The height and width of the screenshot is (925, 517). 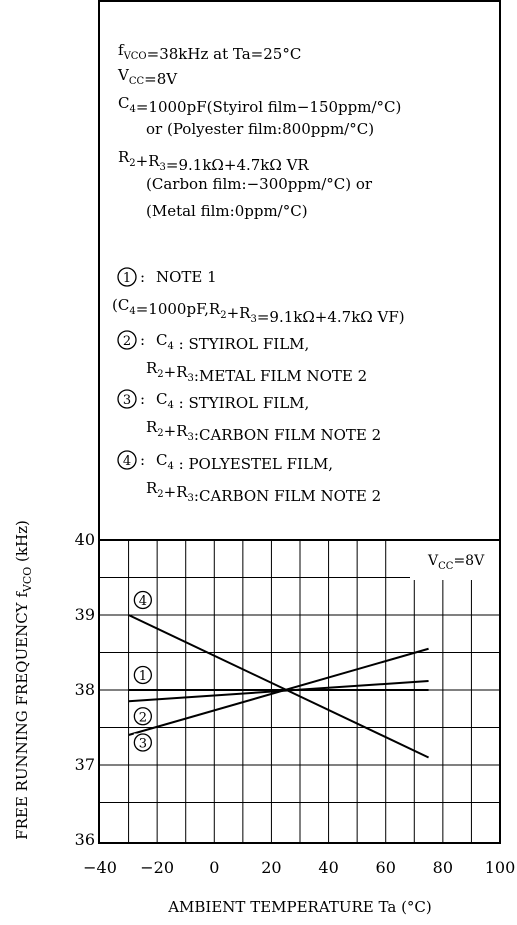 What do you see at coordinates (85, 839) in the screenshot?
I see `y-tick-label: 36` at bounding box center [85, 839].